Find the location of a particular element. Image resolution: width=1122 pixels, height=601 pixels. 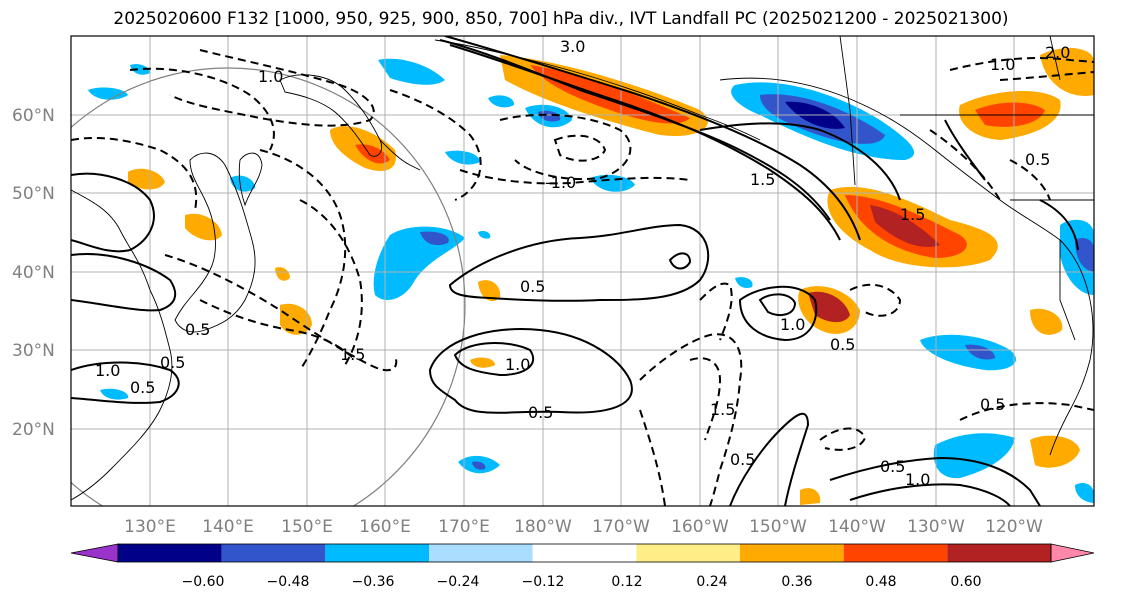

contour-label: -1.0 is located at coordinates (560, 182).